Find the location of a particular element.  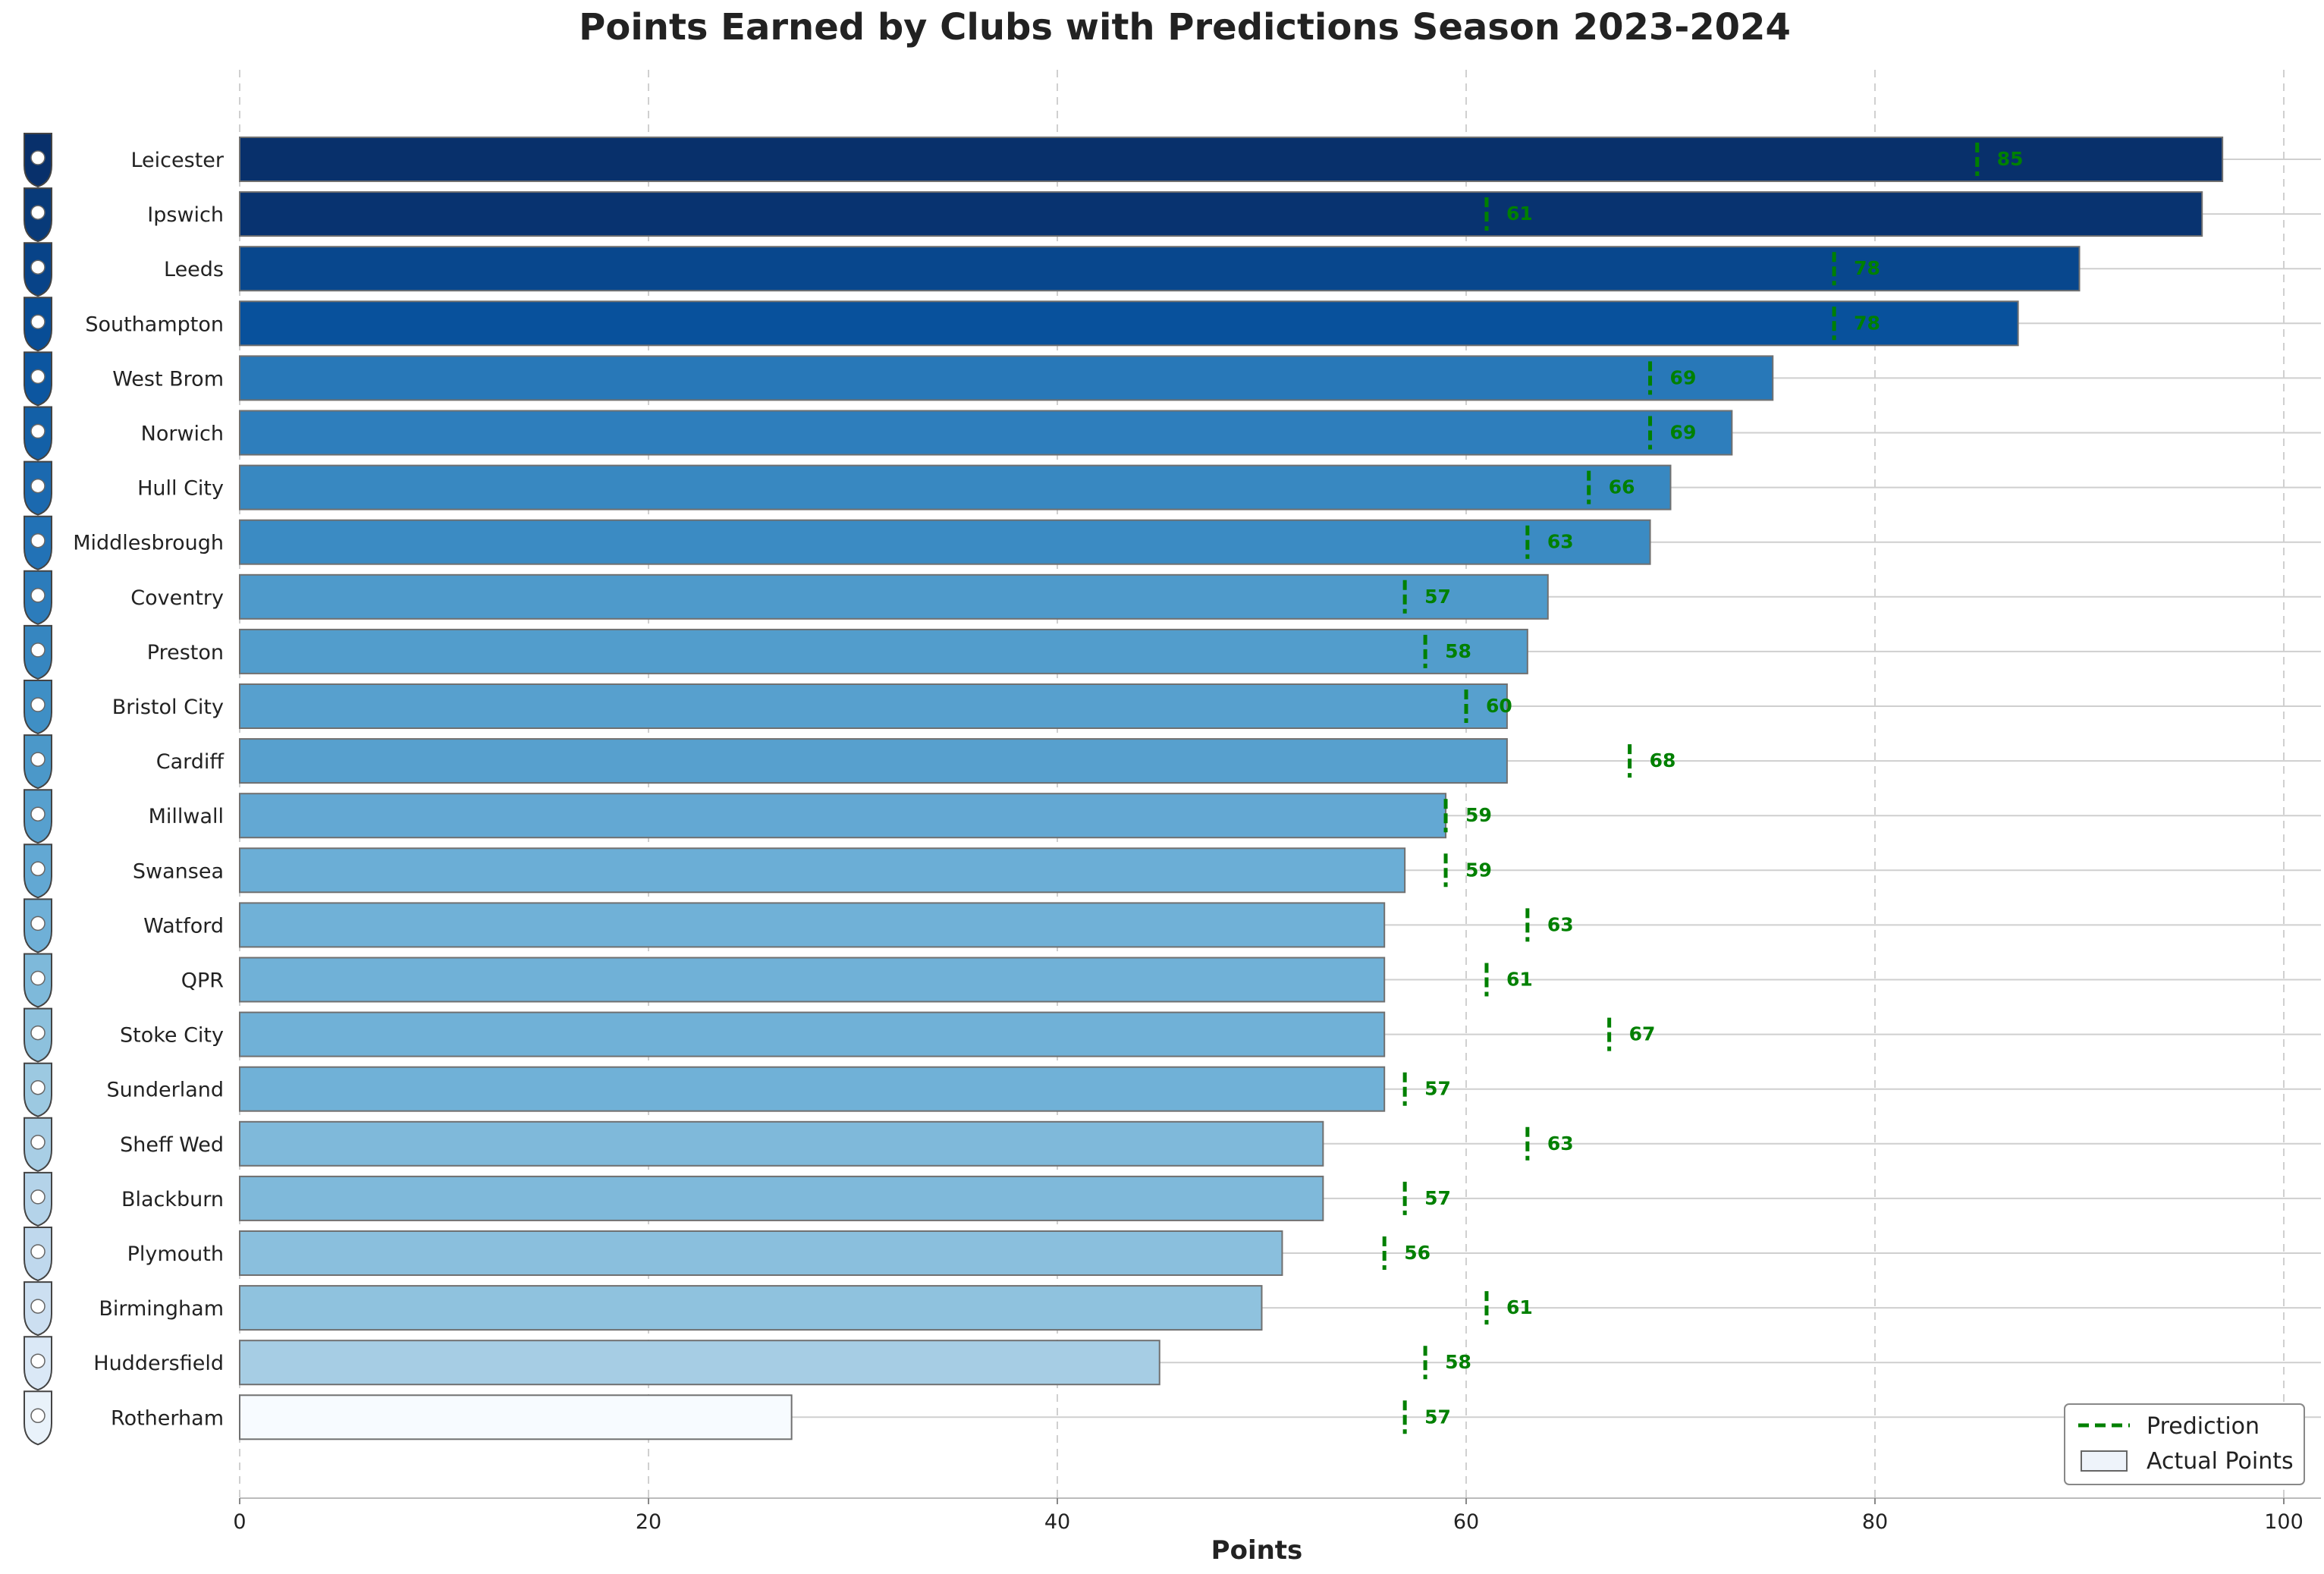

hull-city-badge-icon is located at coordinates (38, 488).